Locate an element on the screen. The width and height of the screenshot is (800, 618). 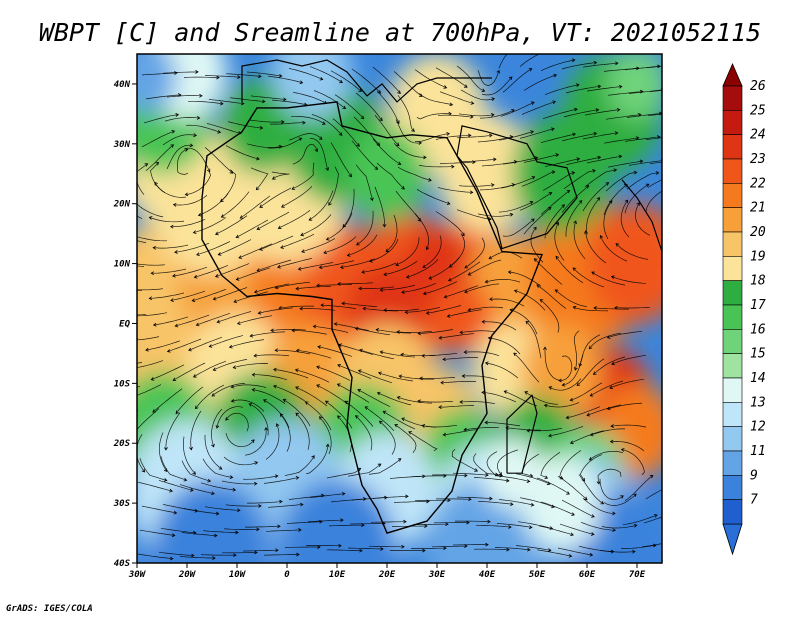
colorbar-label: 23 is located at coordinates (758, 159).